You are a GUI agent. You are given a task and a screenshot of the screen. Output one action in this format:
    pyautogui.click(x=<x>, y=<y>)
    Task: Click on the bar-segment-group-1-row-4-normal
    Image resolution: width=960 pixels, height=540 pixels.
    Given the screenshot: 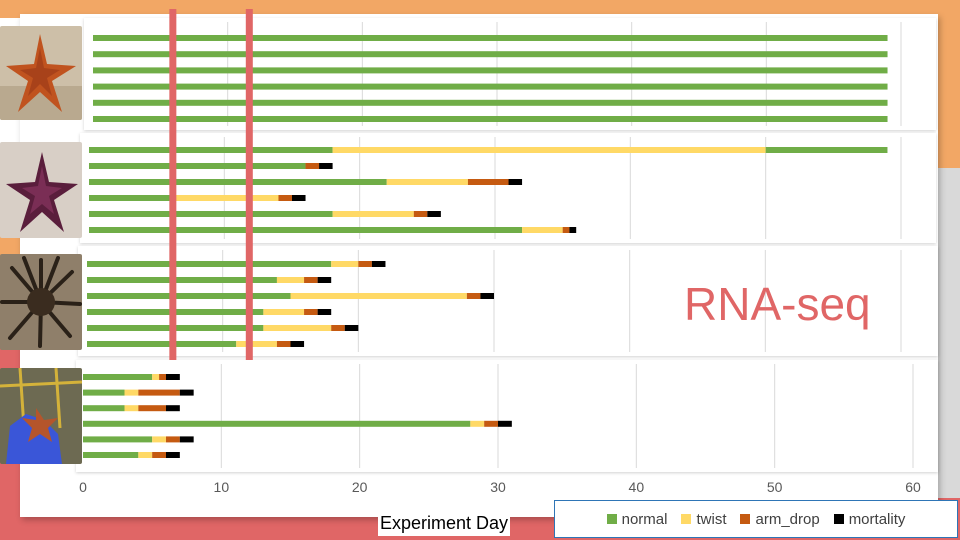 What is the action you would take?
    pyautogui.click(x=490, y=86)
    